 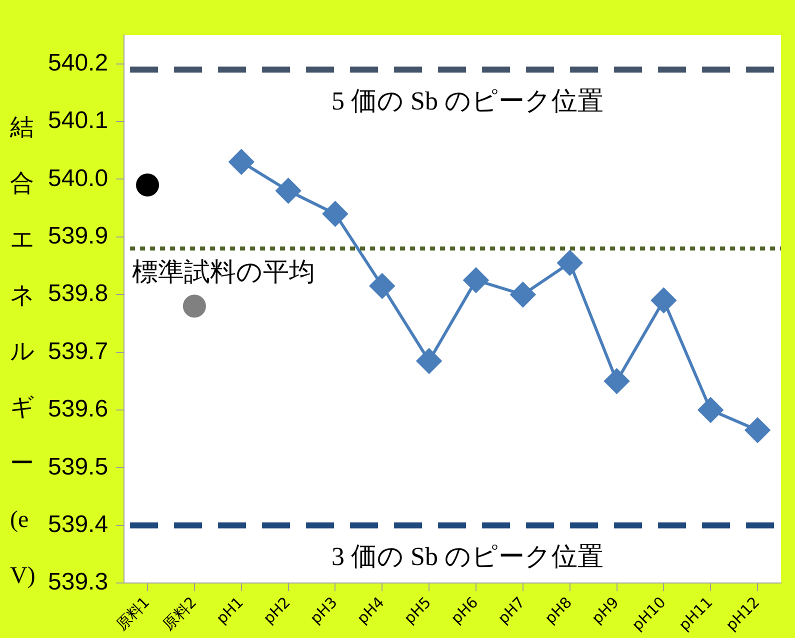 I want to click on x-tick-label: 原料1, so click(x=133, y=613).